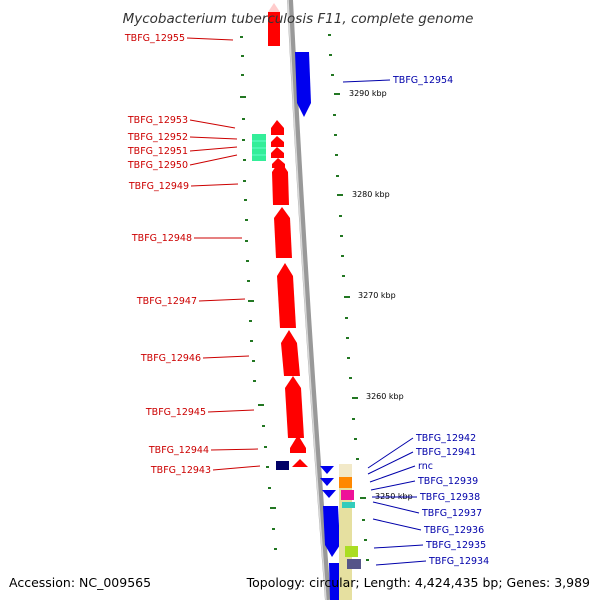  I want to click on accession-text: Accession: NC_009565, so click(80, 582).